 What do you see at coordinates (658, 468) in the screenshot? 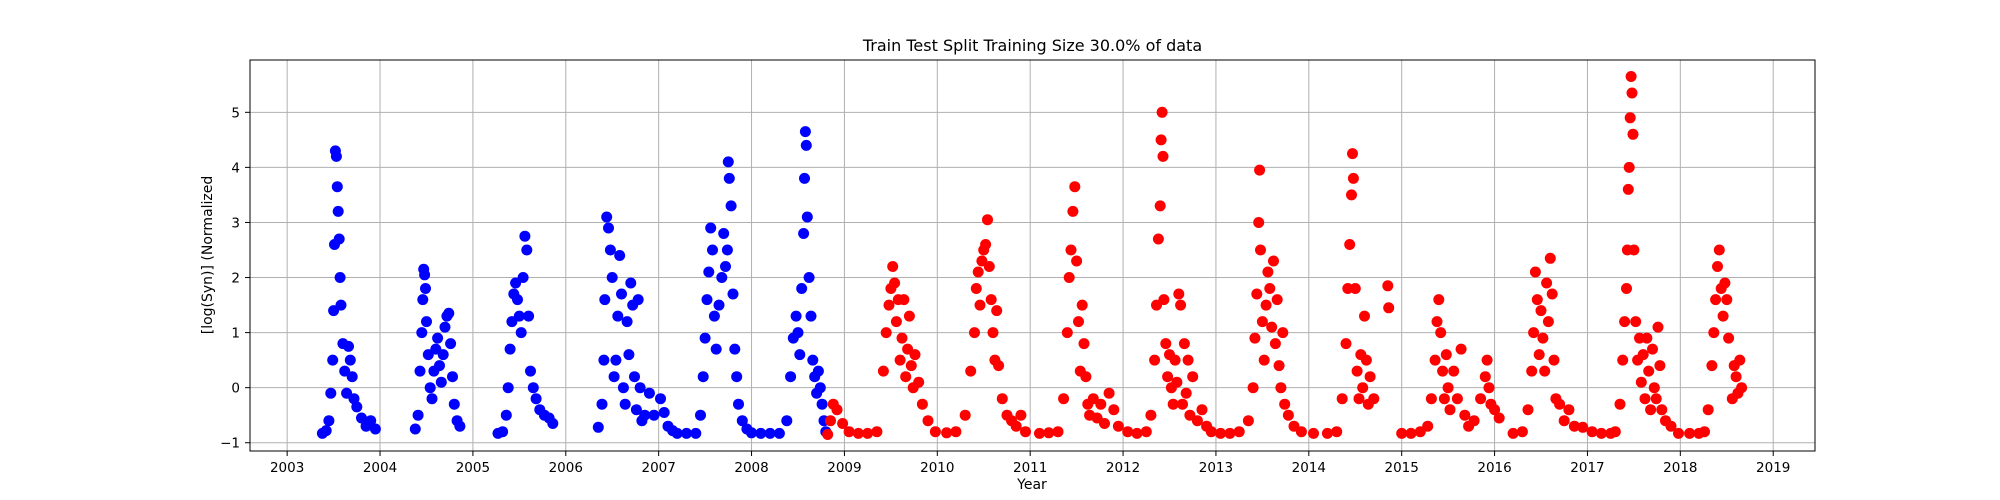
I see `x-tick-label: 2007` at bounding box center [658, 468].